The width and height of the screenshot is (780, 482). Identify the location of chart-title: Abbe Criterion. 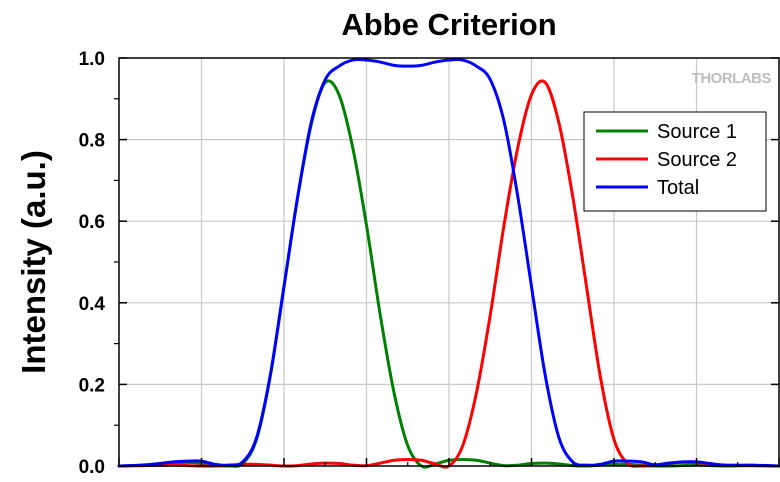
(448, 24).